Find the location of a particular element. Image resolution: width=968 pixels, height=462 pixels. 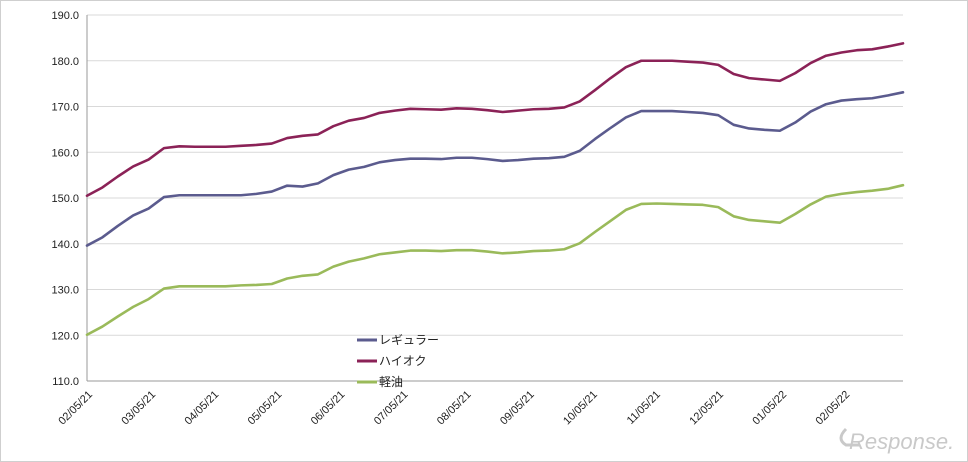

legend-label: 軽油 is located at coordinates (391, 382).